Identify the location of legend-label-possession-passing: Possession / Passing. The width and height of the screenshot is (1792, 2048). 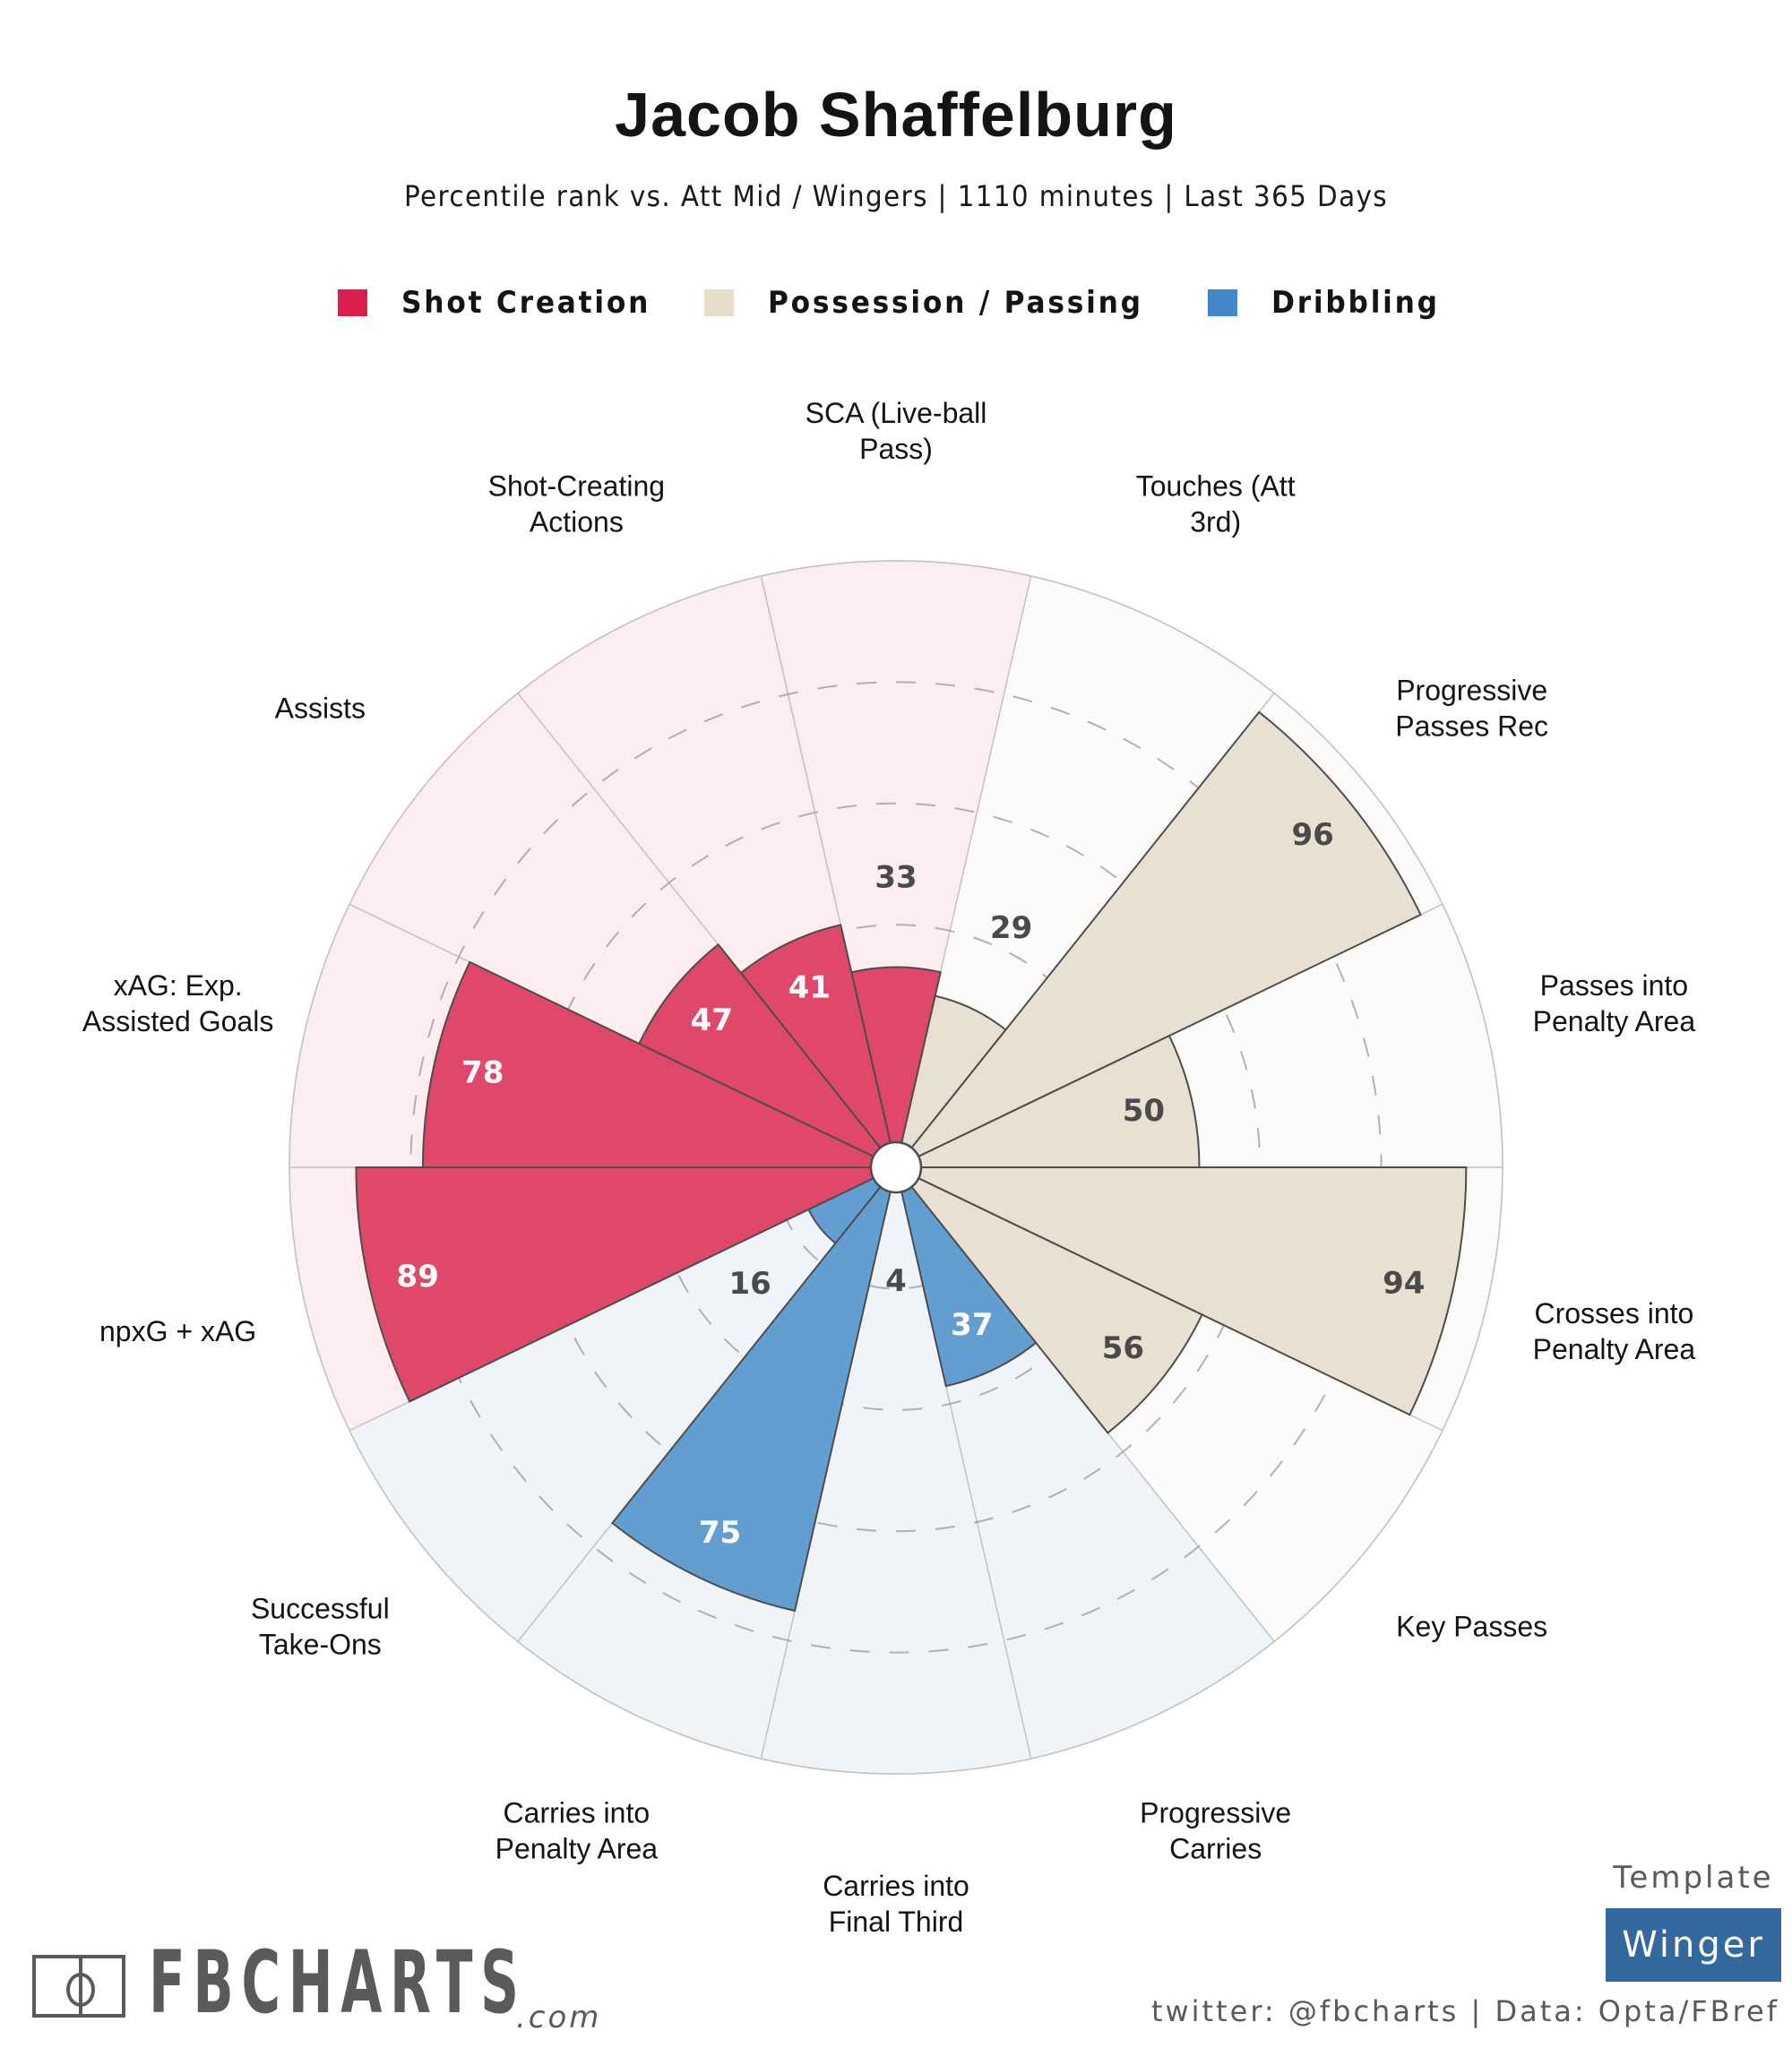
(955, 303).